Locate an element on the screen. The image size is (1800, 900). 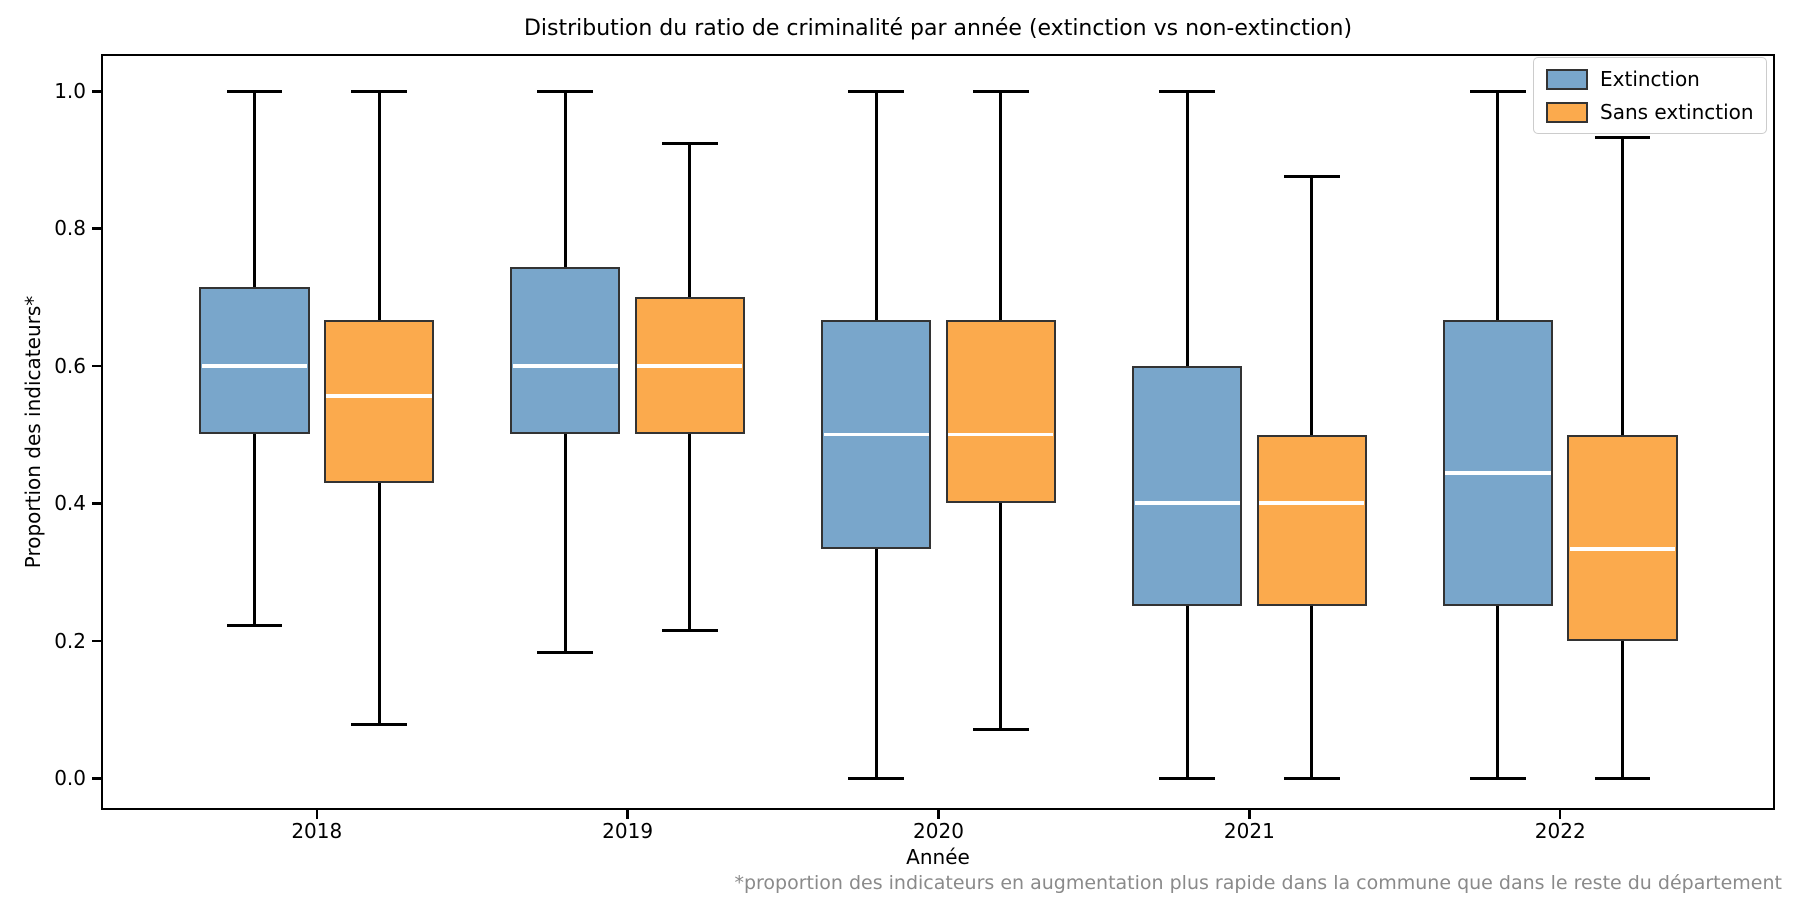
legend-entry-extinction: Extinction is located at coordinates (1650, 79).